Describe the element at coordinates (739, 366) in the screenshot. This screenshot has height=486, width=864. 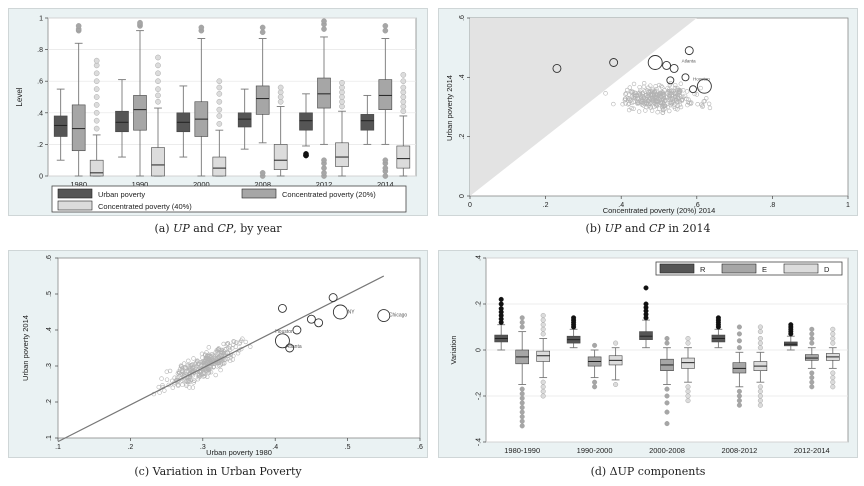
I see `box-e-2008-2012` at that location.